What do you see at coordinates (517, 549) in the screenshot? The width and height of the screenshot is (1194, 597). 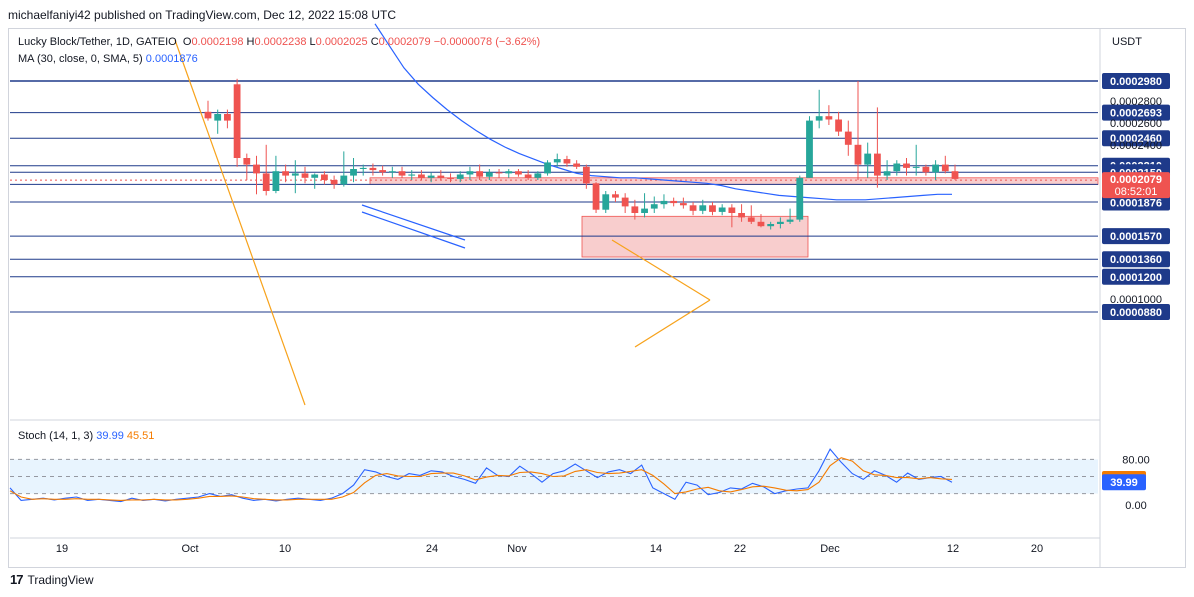 I see `time-tick-label: Nov` at bounding box center [517, 549].